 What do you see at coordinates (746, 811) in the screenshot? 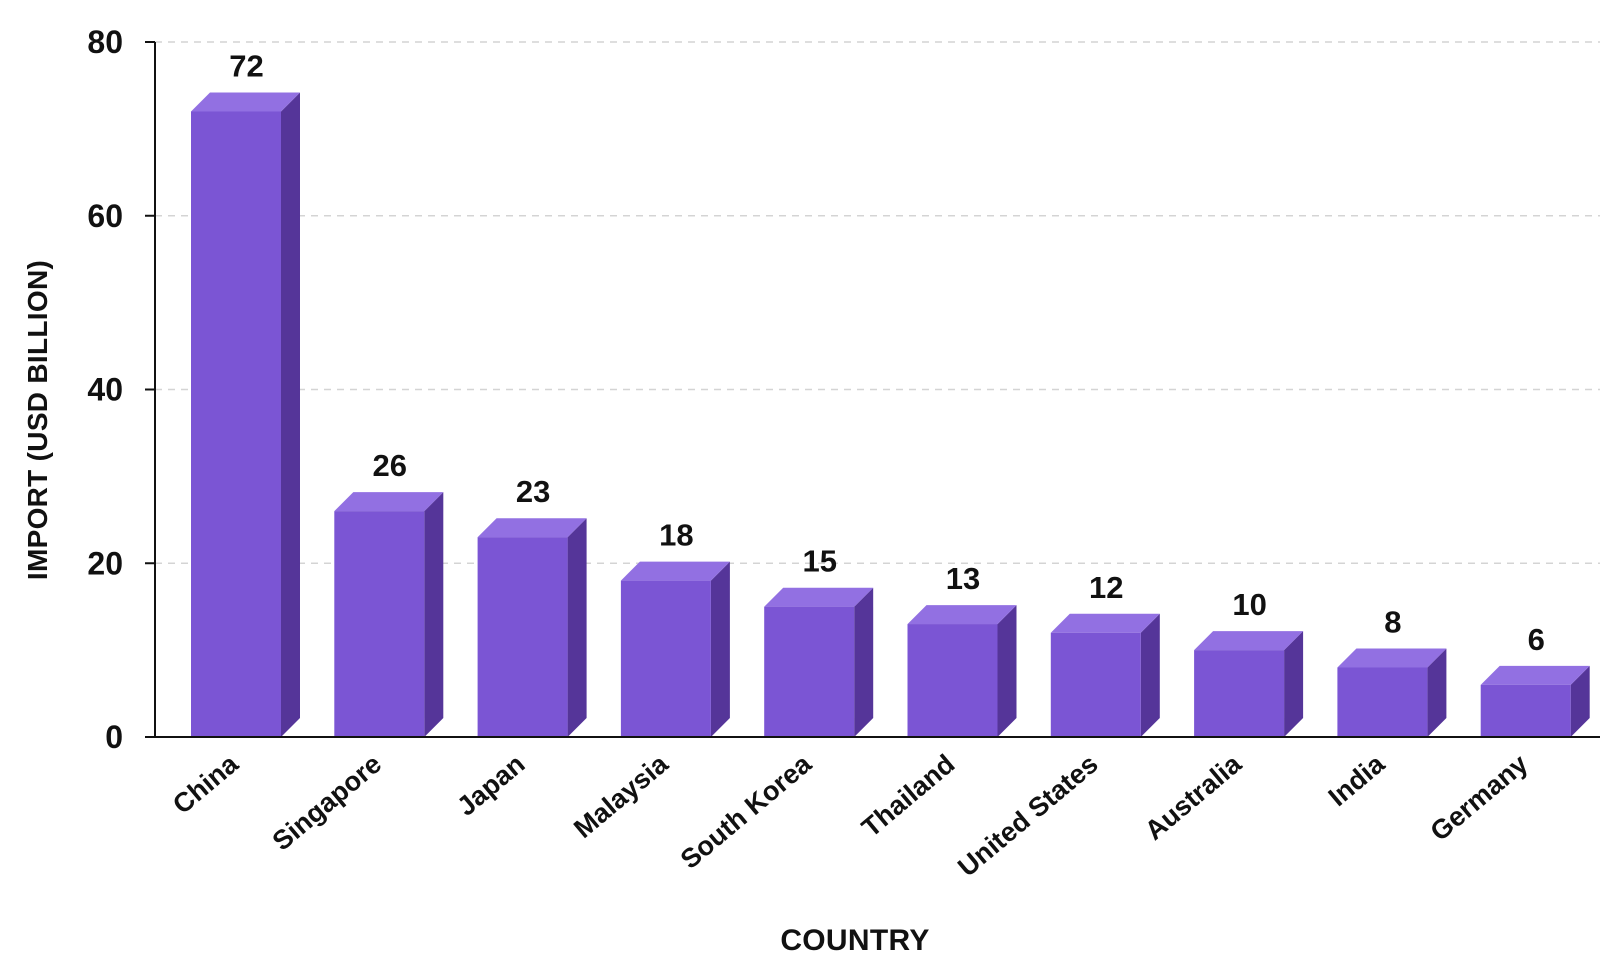
I see `x-tick-label: South Korea` at bounding box center [746, 811].